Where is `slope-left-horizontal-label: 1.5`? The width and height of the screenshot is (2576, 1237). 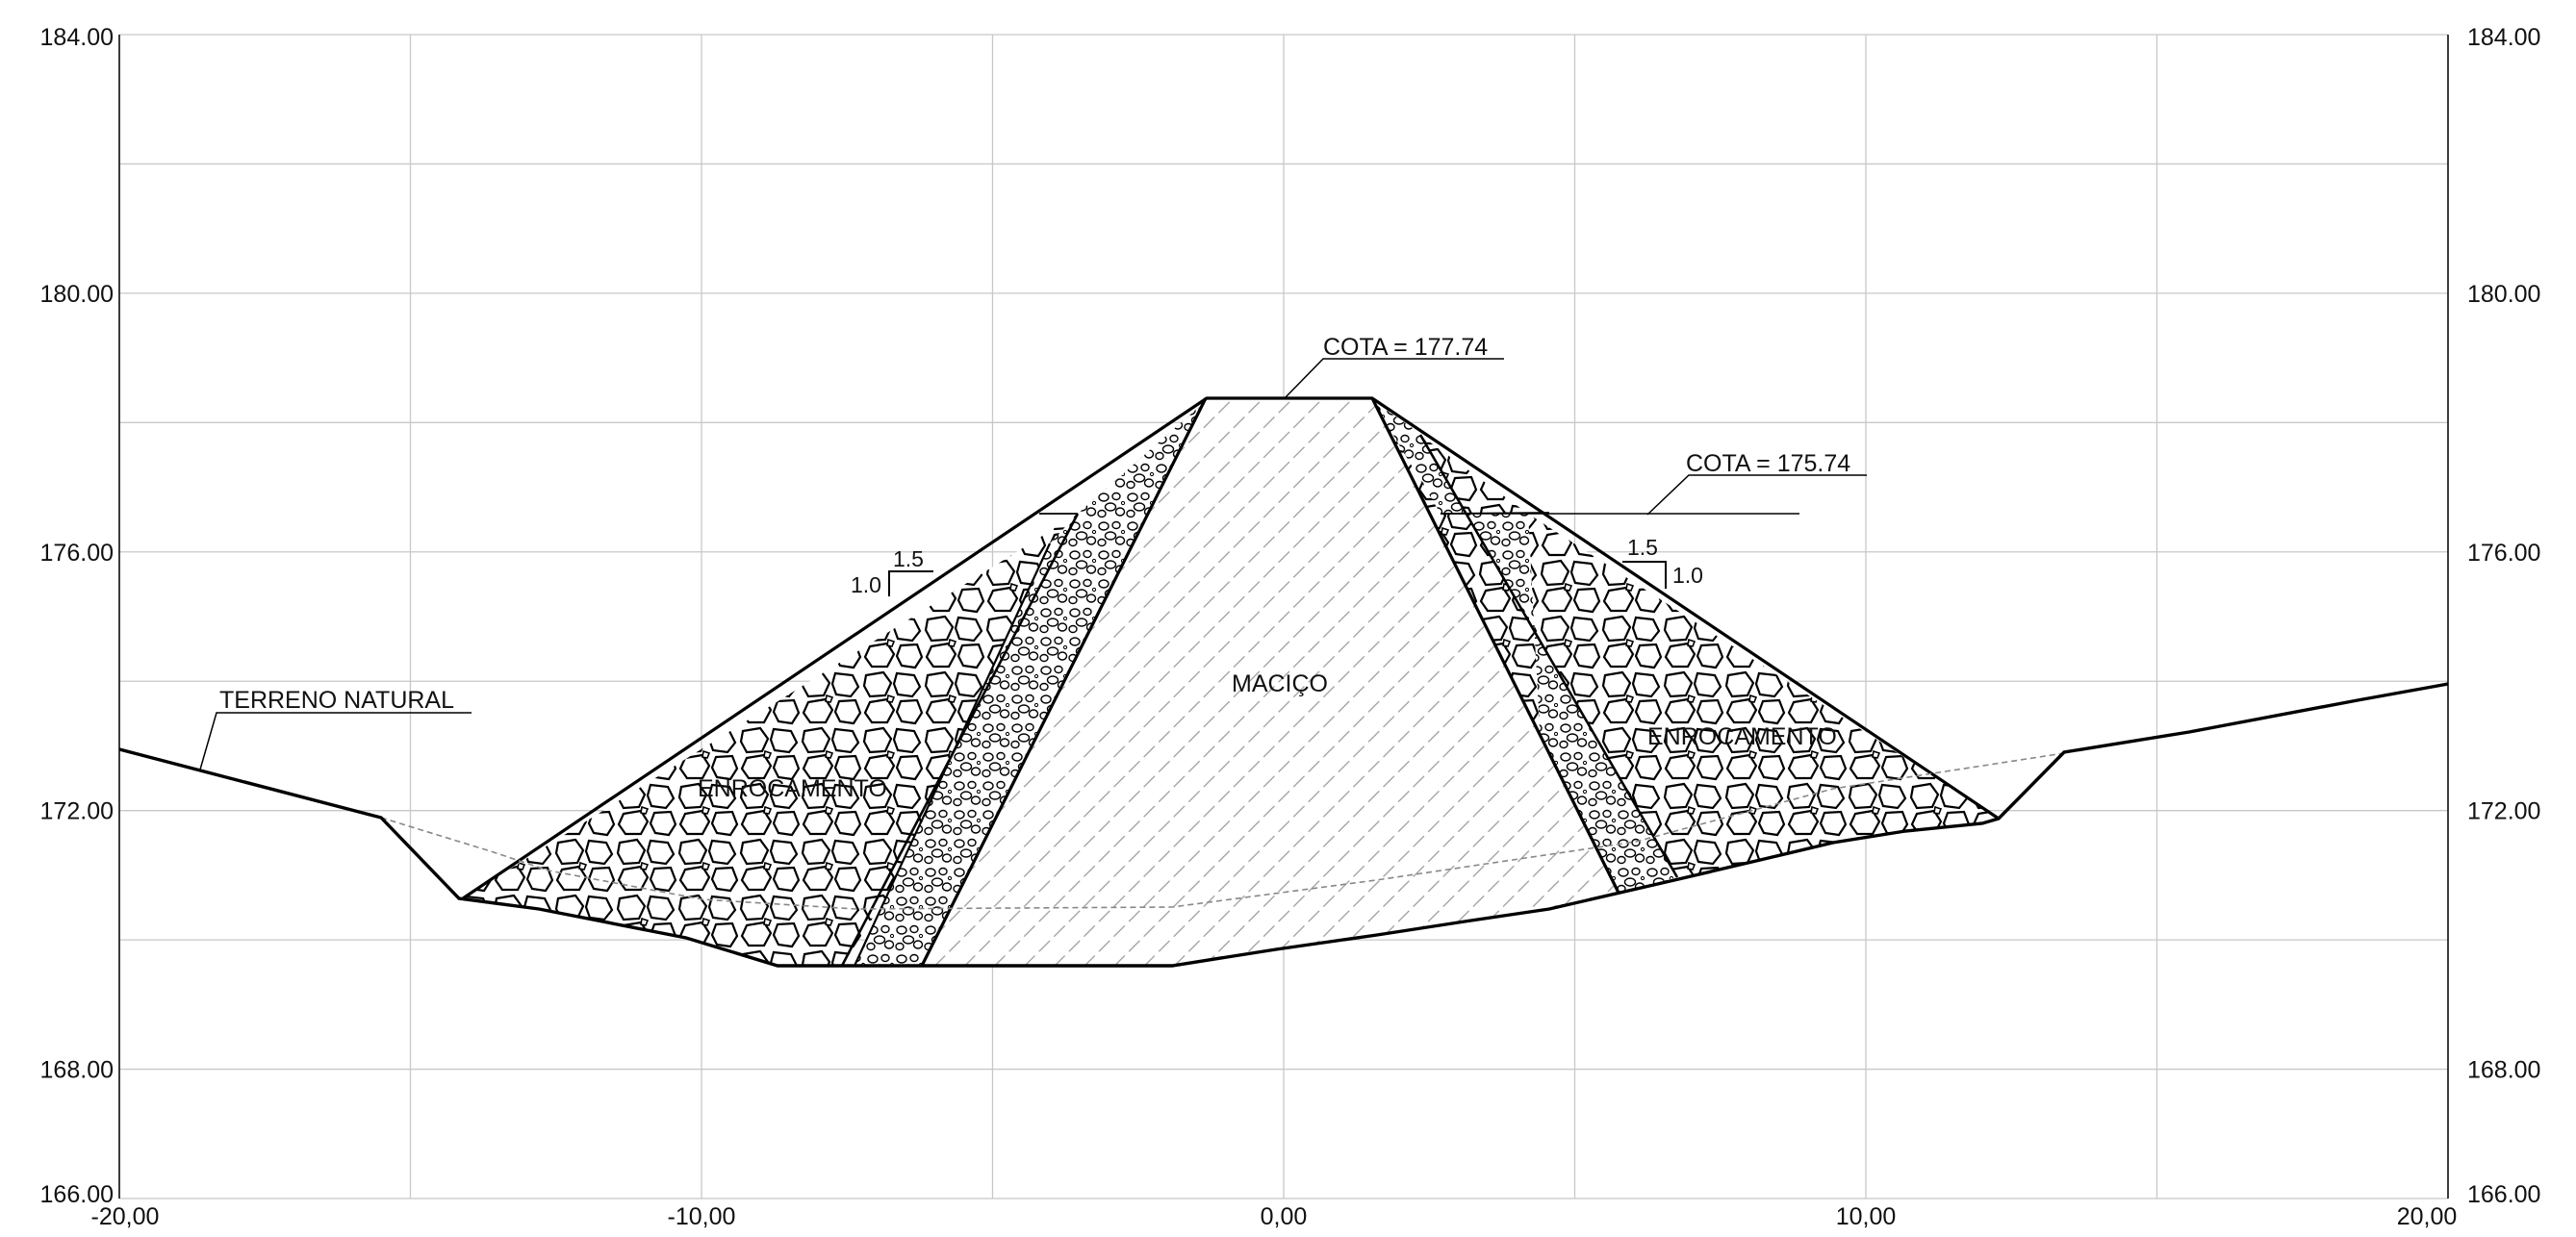
slope-left-horizontal-label: 1.5 is located at coordinates (908, 558).